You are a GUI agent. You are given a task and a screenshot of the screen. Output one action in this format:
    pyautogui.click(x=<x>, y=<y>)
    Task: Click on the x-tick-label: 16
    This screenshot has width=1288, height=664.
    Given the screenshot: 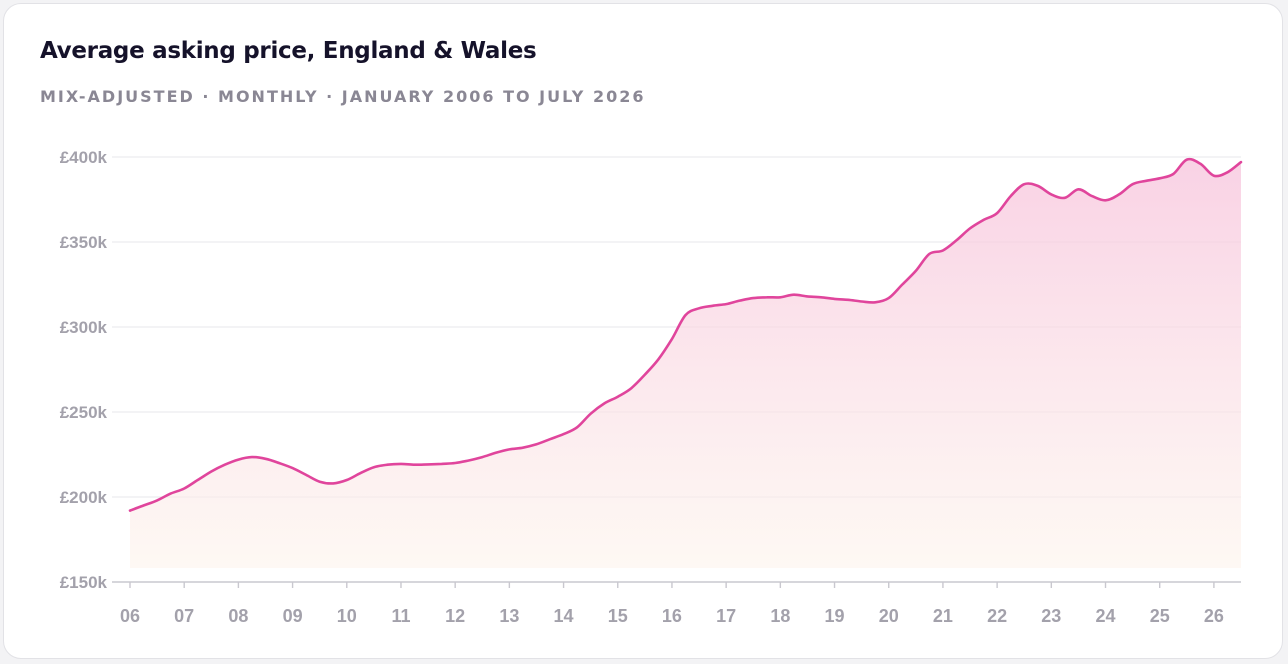 What is the action you would take?
    pyautogui.click(x=672, y=616)
    